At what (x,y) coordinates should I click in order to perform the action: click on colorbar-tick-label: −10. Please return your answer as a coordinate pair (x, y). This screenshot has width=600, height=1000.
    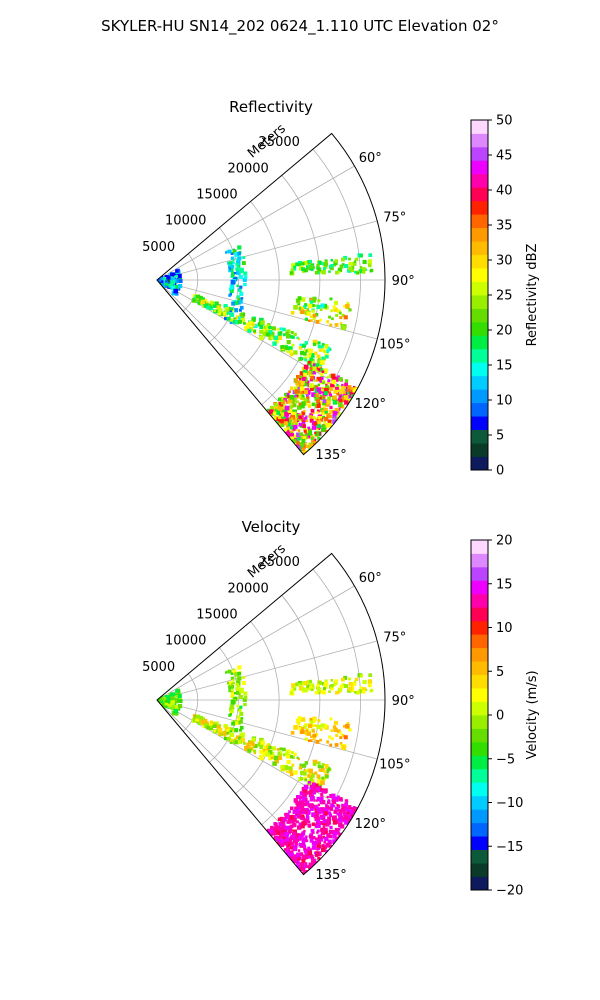
    Looking at the image, I should click on (509, 803).